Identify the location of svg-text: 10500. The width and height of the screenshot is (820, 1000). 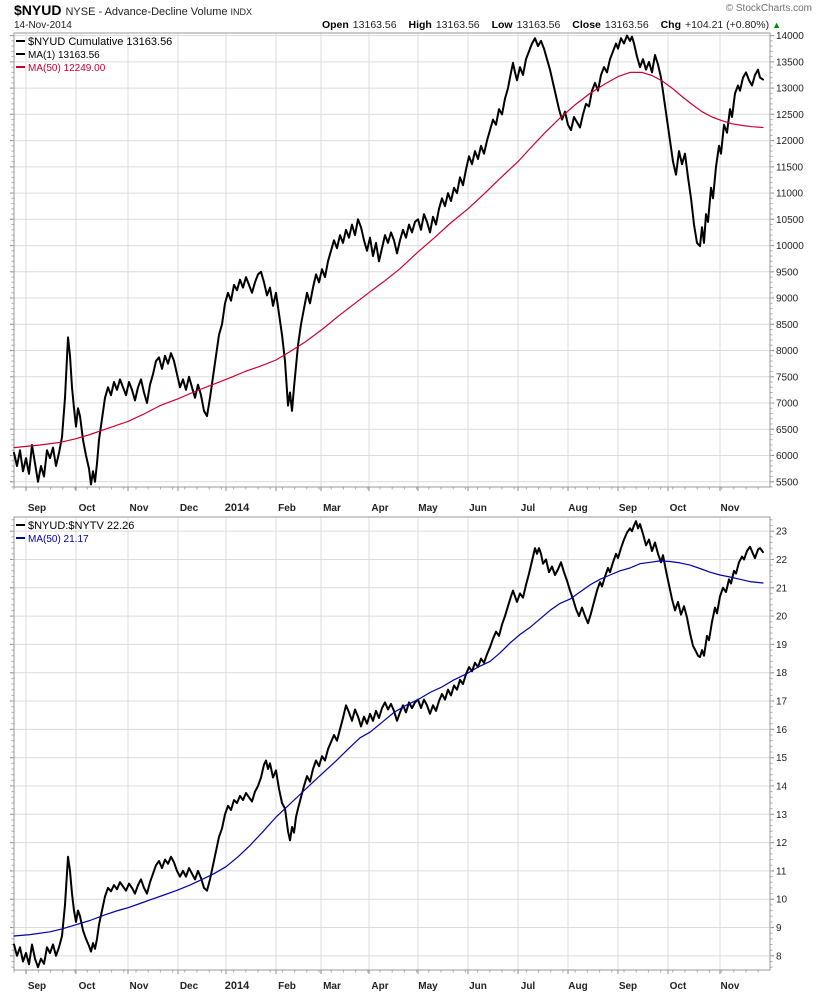
(790, 220).